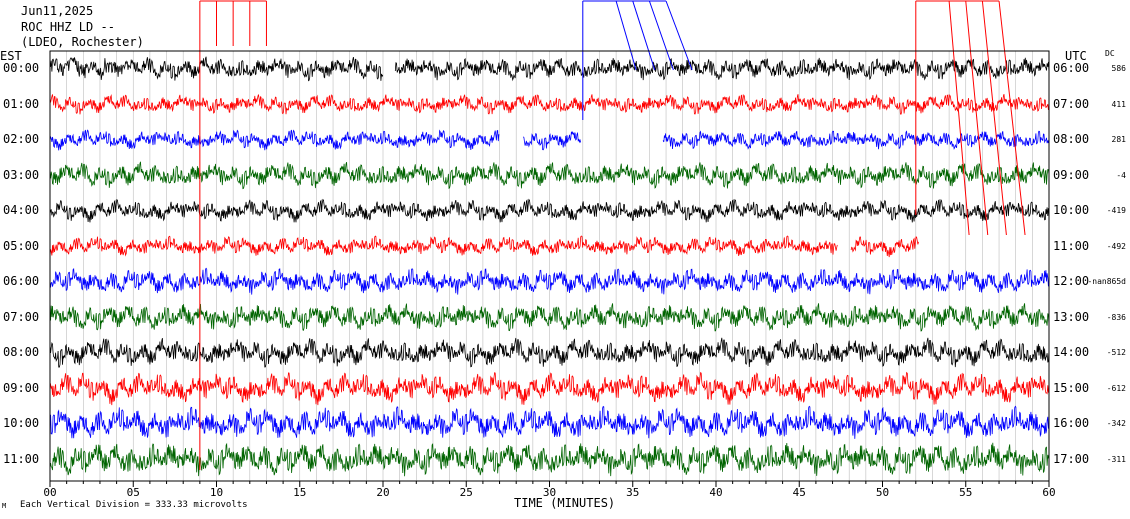 This screenshot has width=1130, height=519. Describe the element at coordinates (21, 139) in the screenshot. I see `est-row-label: 02:00` at that location.